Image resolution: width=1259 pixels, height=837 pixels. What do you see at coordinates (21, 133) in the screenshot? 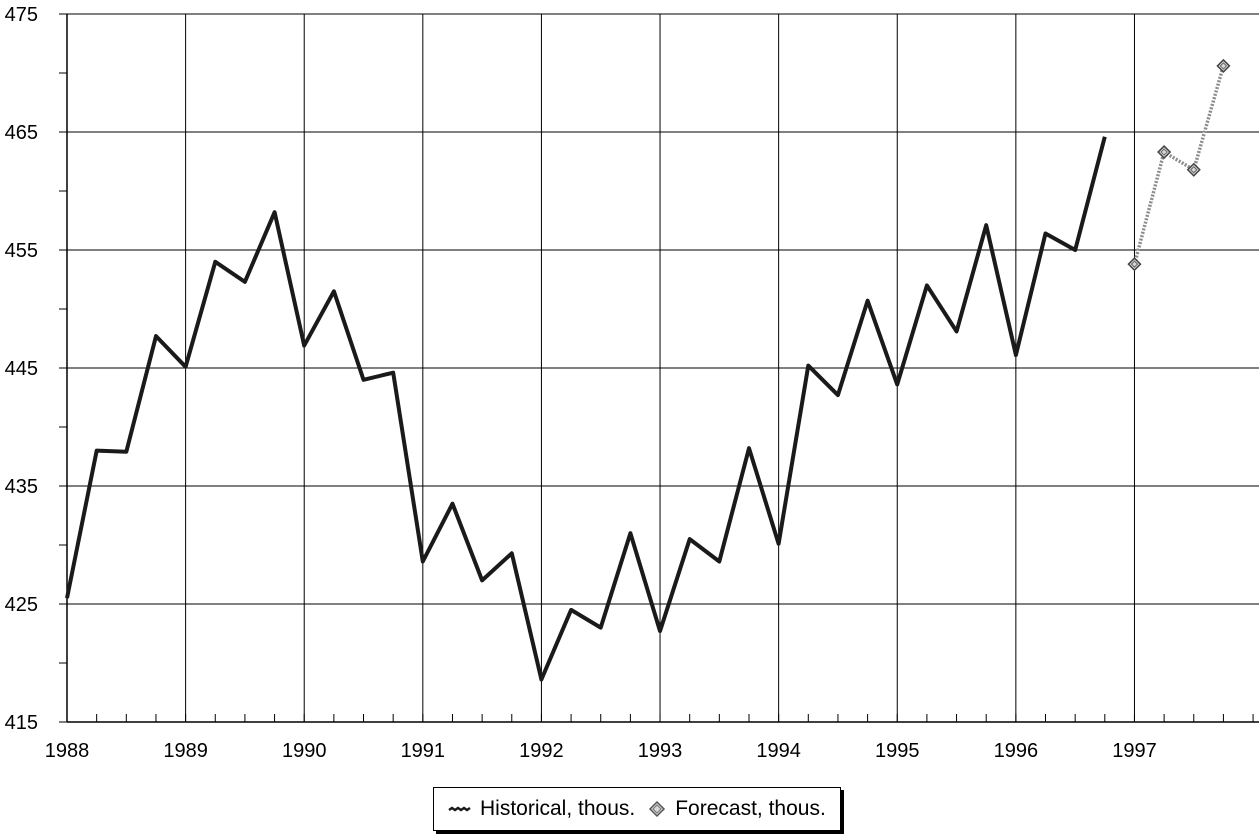
I see `y-tick-label: 465` at bounding box center [21, 133].